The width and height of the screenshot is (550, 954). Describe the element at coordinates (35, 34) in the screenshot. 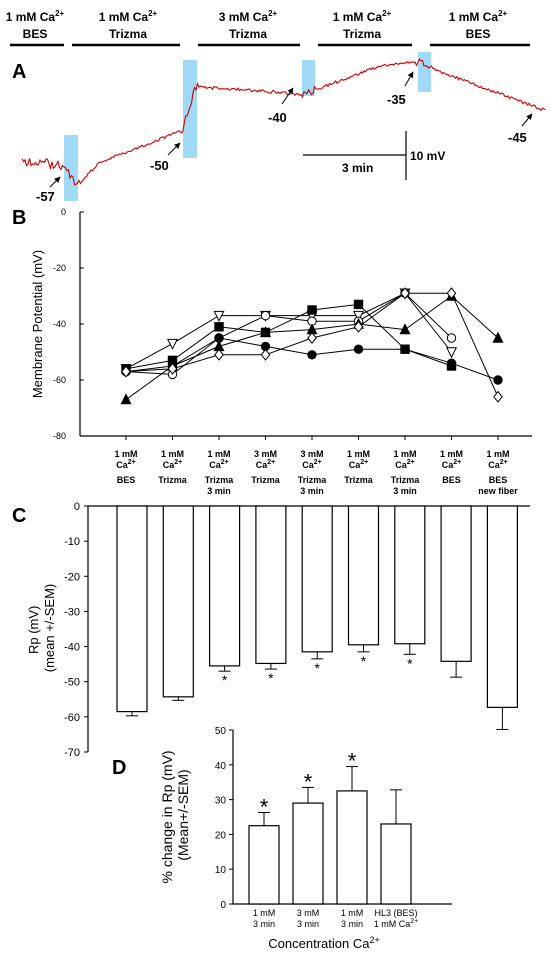

I see `condition-solution-0: BES` at that location.